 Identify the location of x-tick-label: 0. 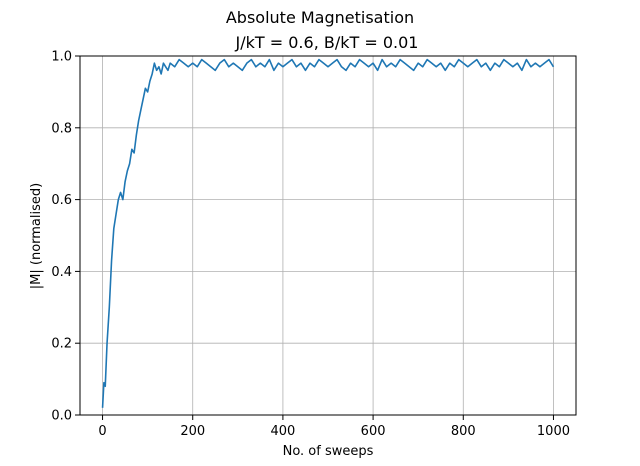
(102, 431).